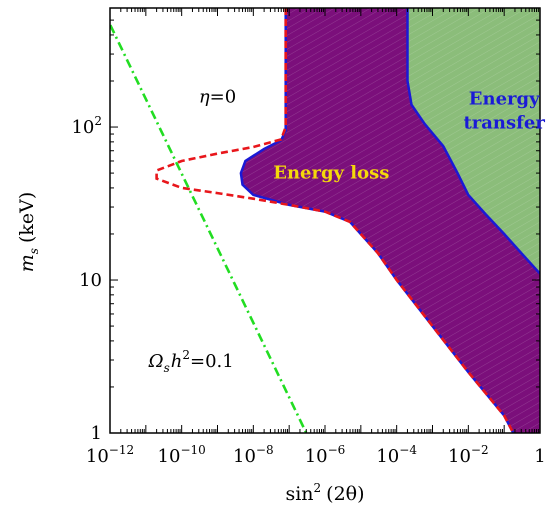 The width and height of the screenshot is (546, 508). I want to click on y-tick-label: 102, so click(86, 126).